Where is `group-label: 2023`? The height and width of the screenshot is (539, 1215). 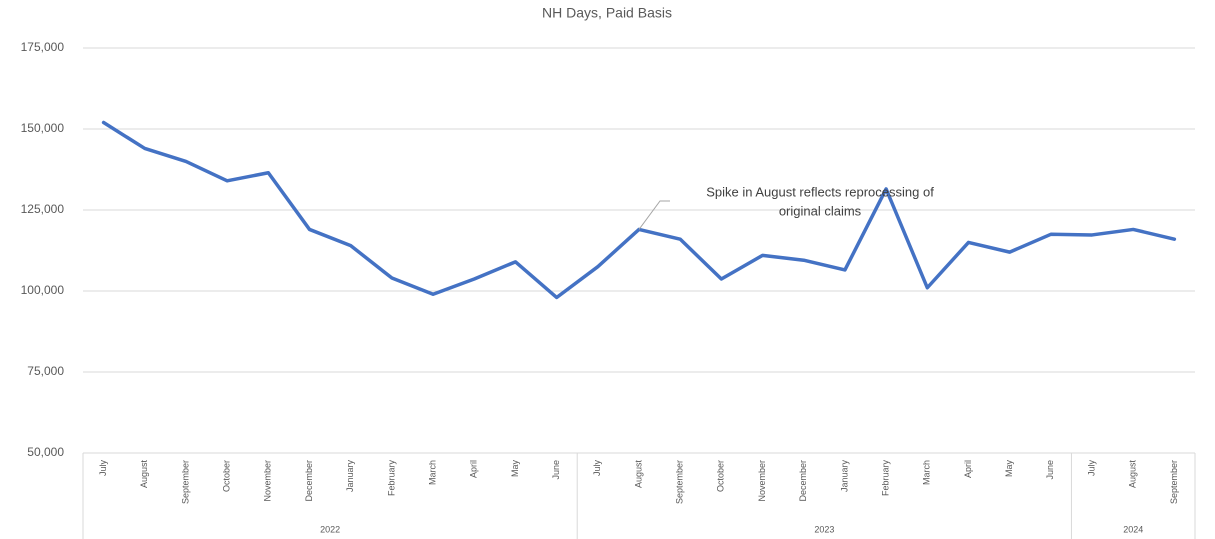
group-label: 2023 is located at coordinates (824, 529).